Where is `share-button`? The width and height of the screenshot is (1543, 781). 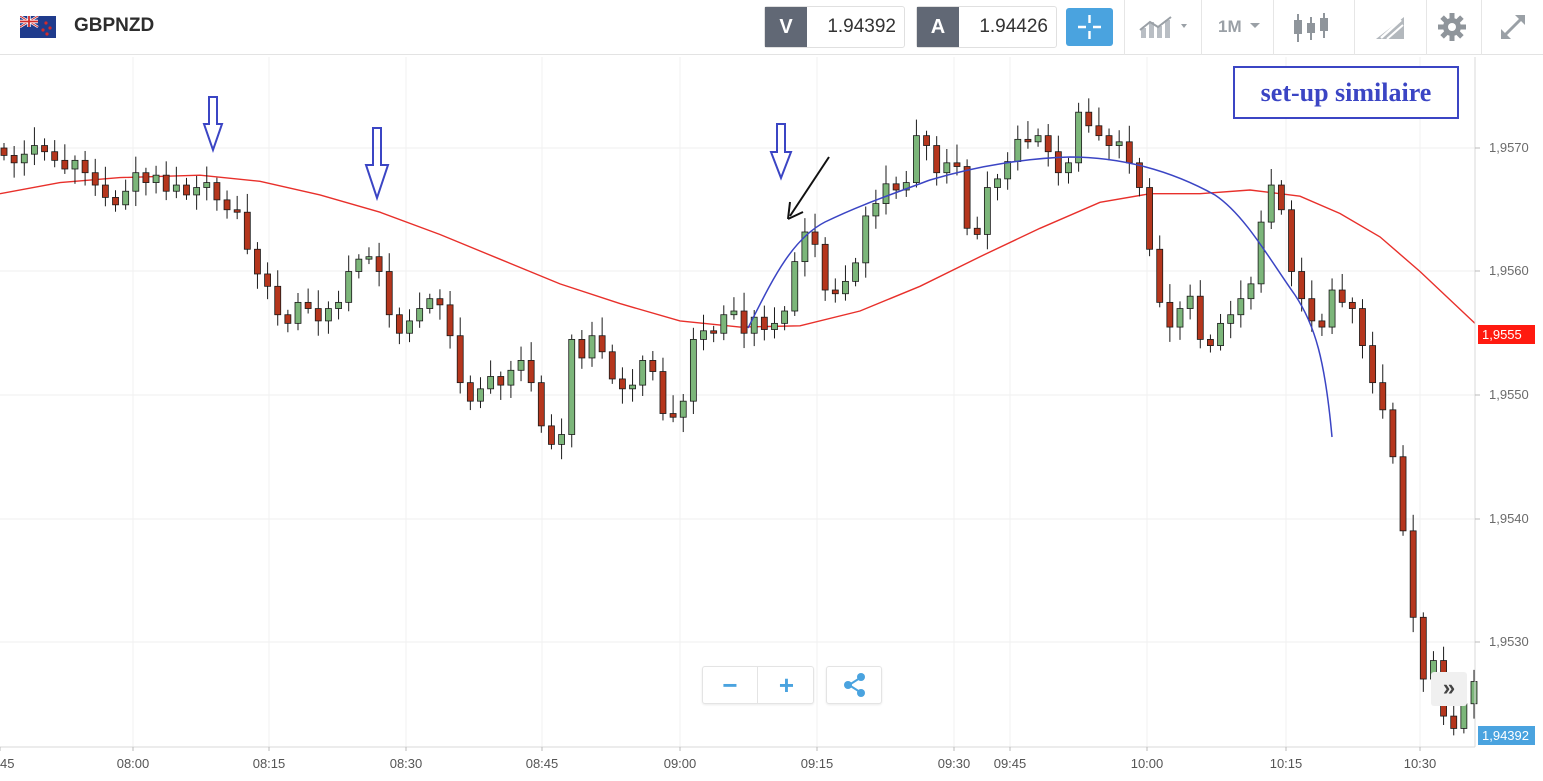
share-button is located at coordinates (854, 685).